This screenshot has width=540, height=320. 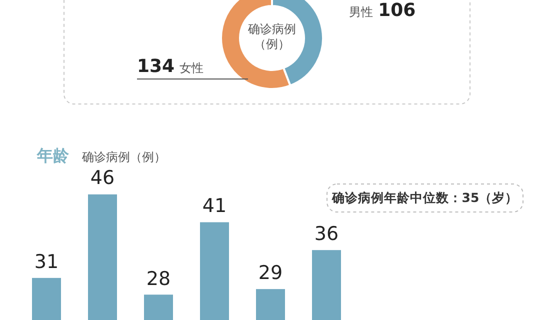 I want to click on data-label: 29, so click(x=270, y=273).